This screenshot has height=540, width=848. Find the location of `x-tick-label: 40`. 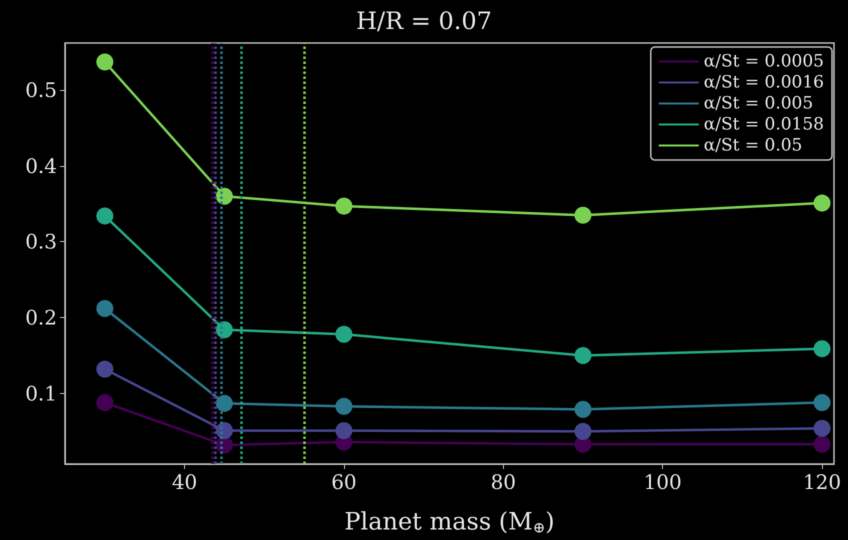

x-tick-label: 40 is located at coordinates (185, 482).